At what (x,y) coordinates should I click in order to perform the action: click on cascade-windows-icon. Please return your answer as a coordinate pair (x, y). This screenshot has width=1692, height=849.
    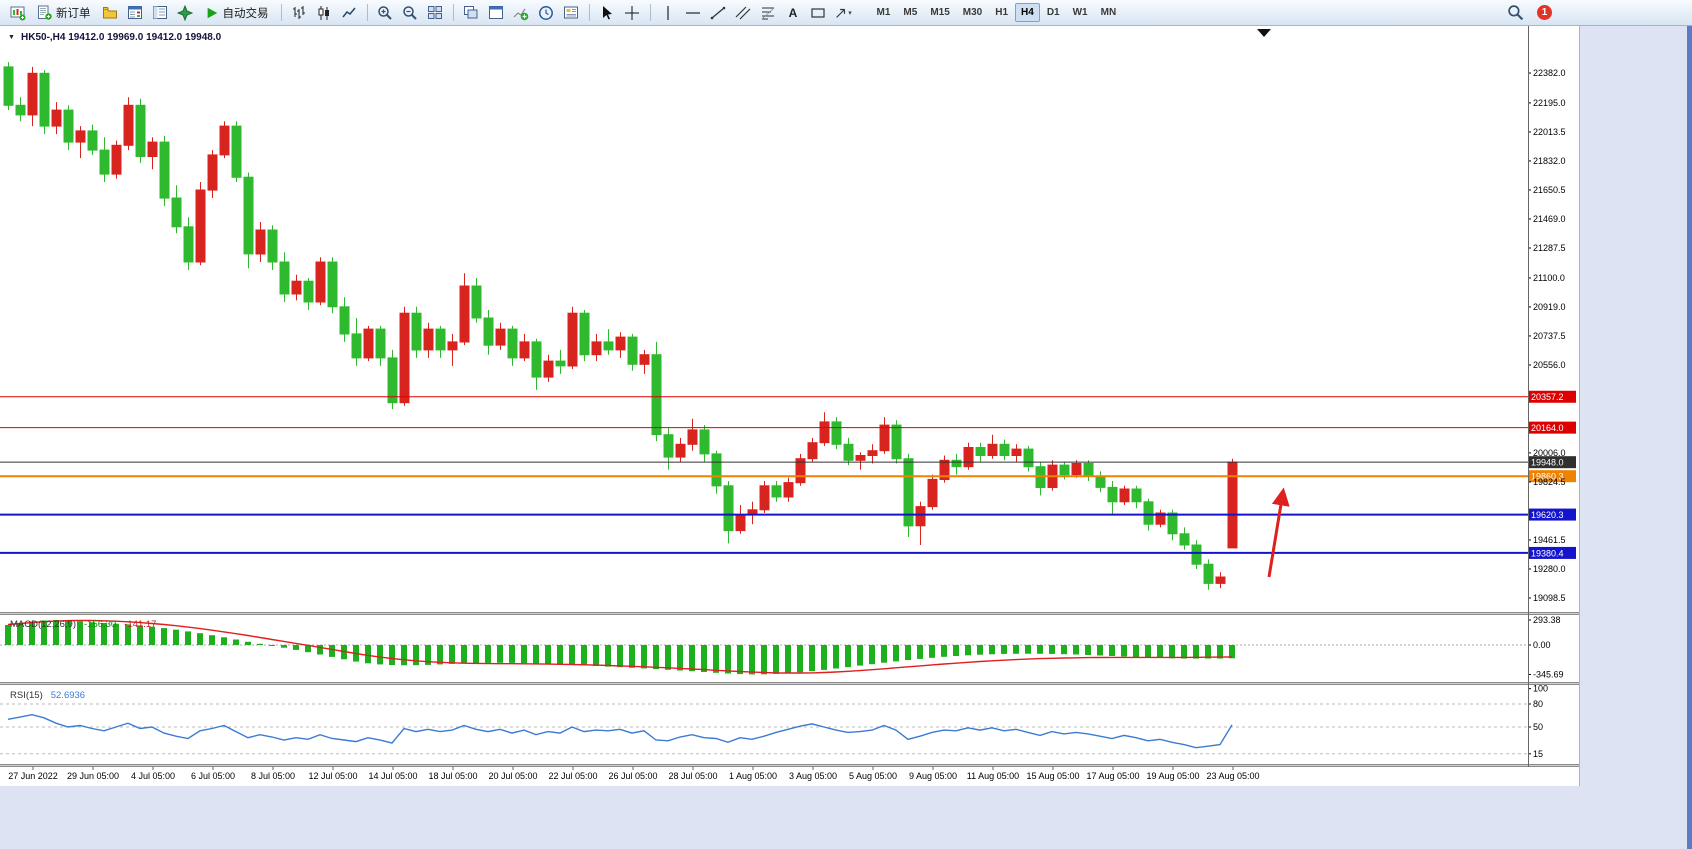
    Looking at the image, I should click on (471, 12).